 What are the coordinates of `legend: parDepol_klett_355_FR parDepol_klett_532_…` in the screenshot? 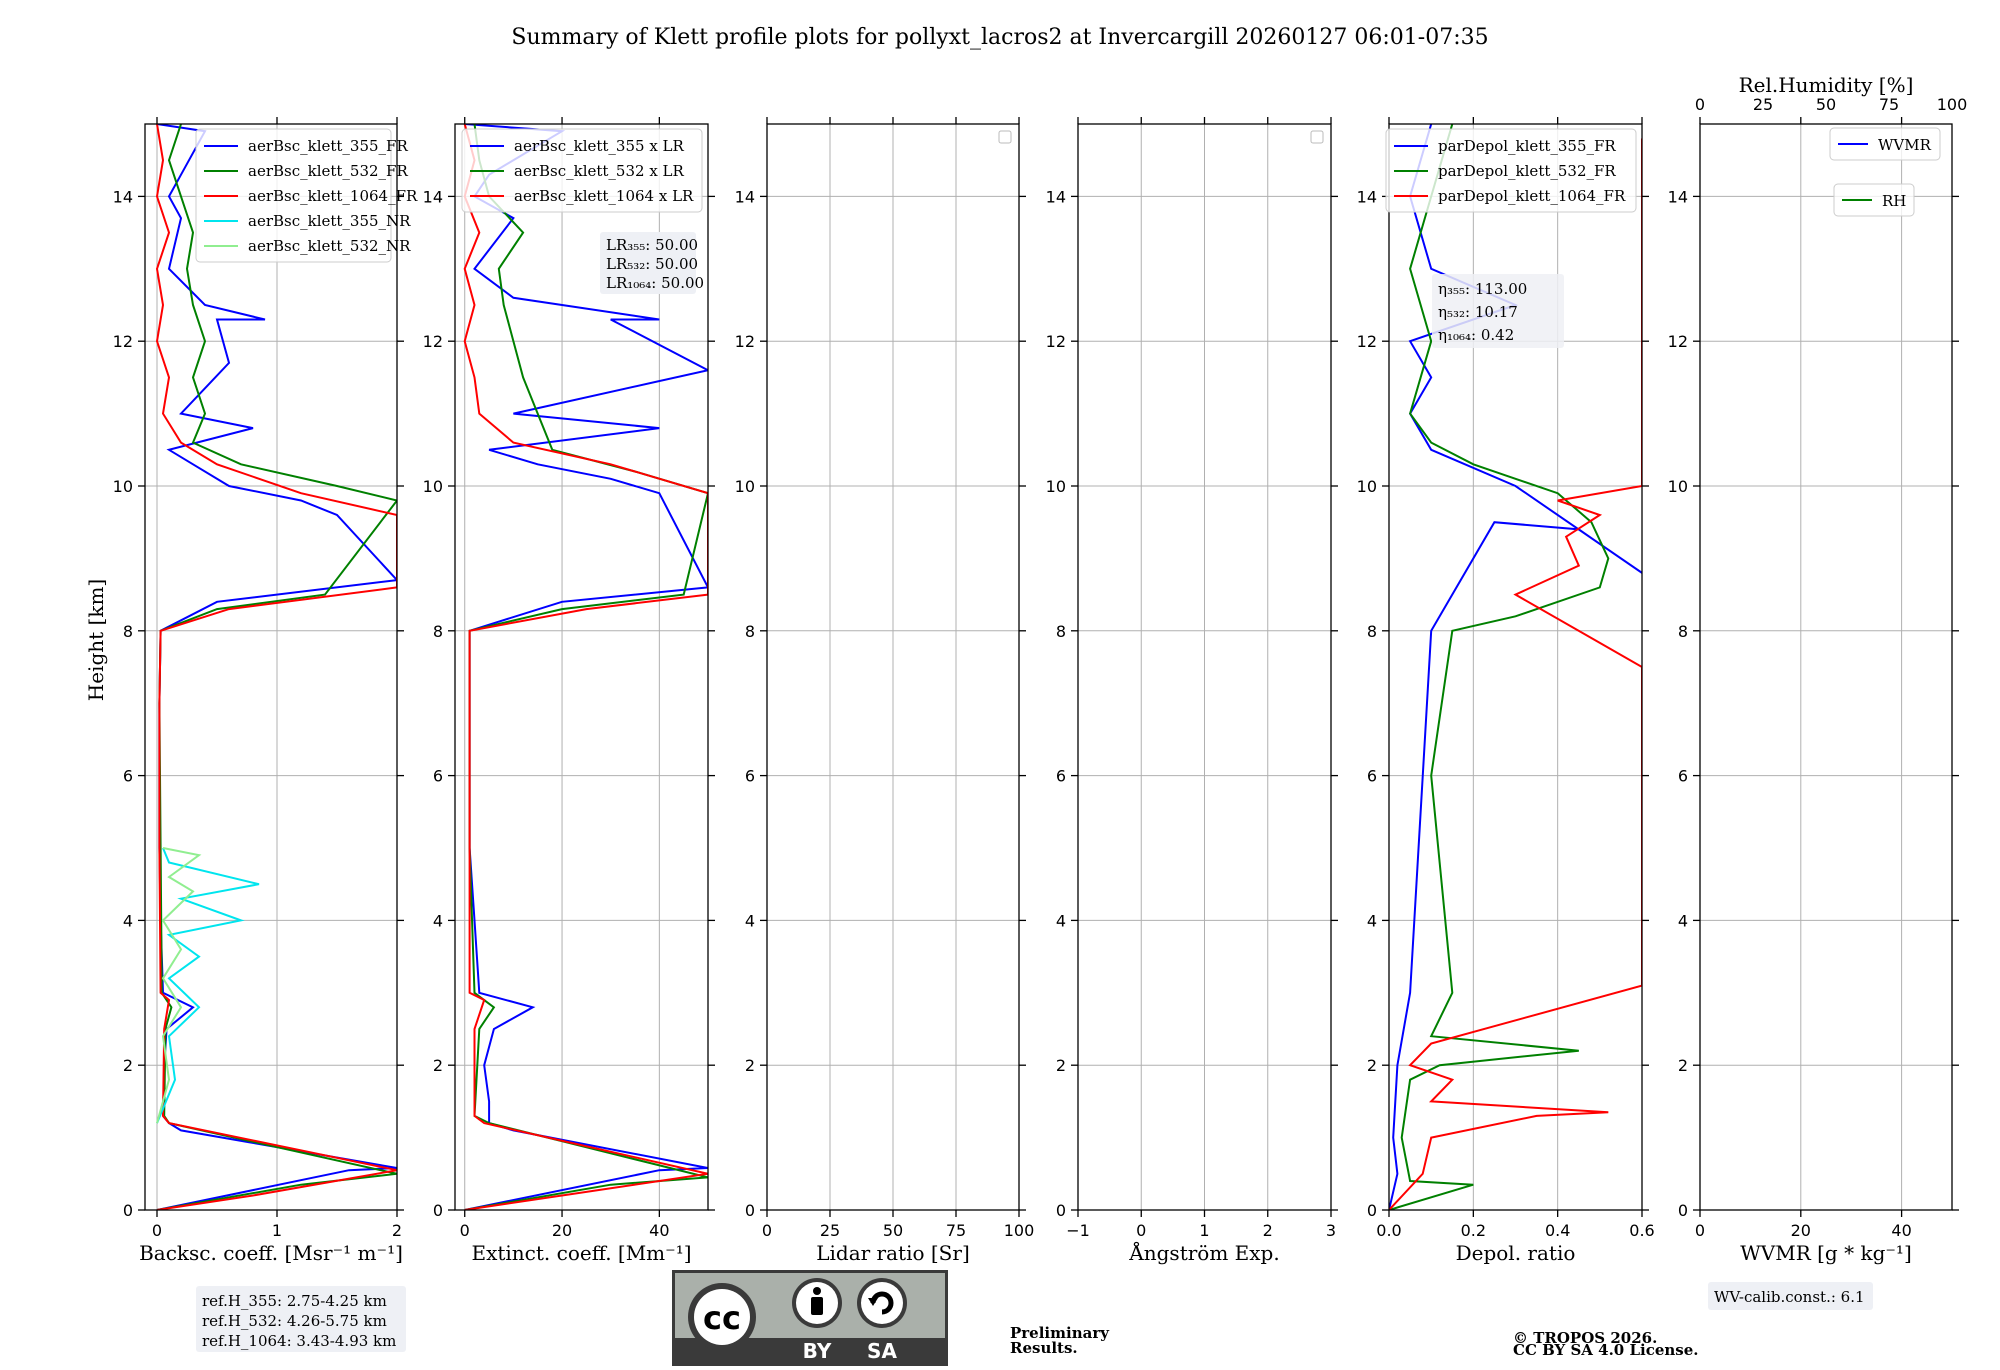 It's located at (1511, 170).